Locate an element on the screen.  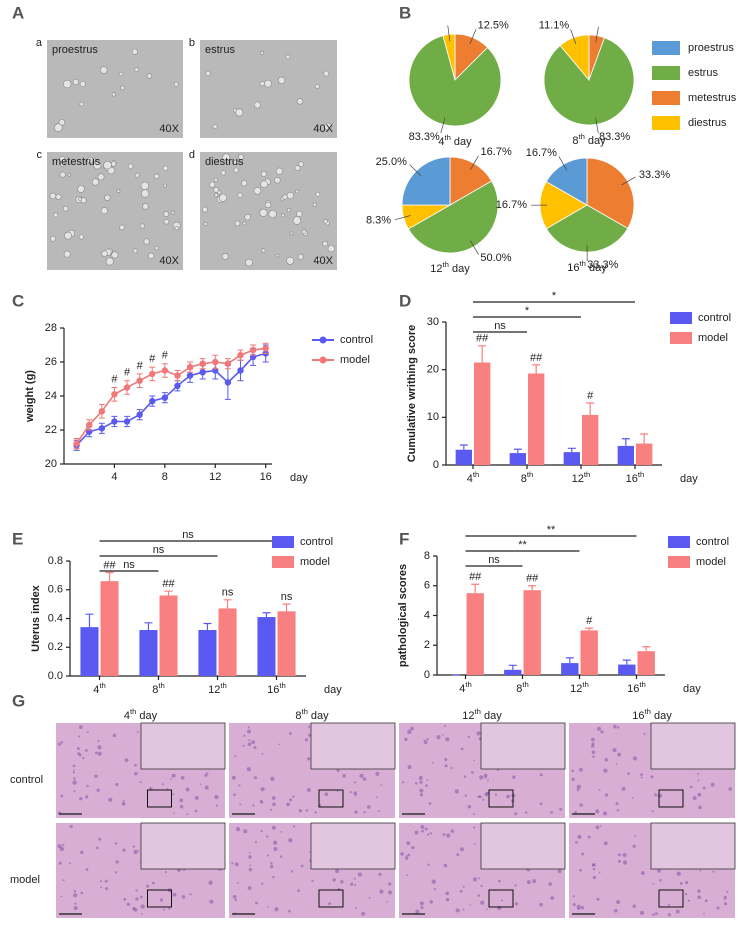
y-tick-label: 8 is located at coordinates (427, 556).